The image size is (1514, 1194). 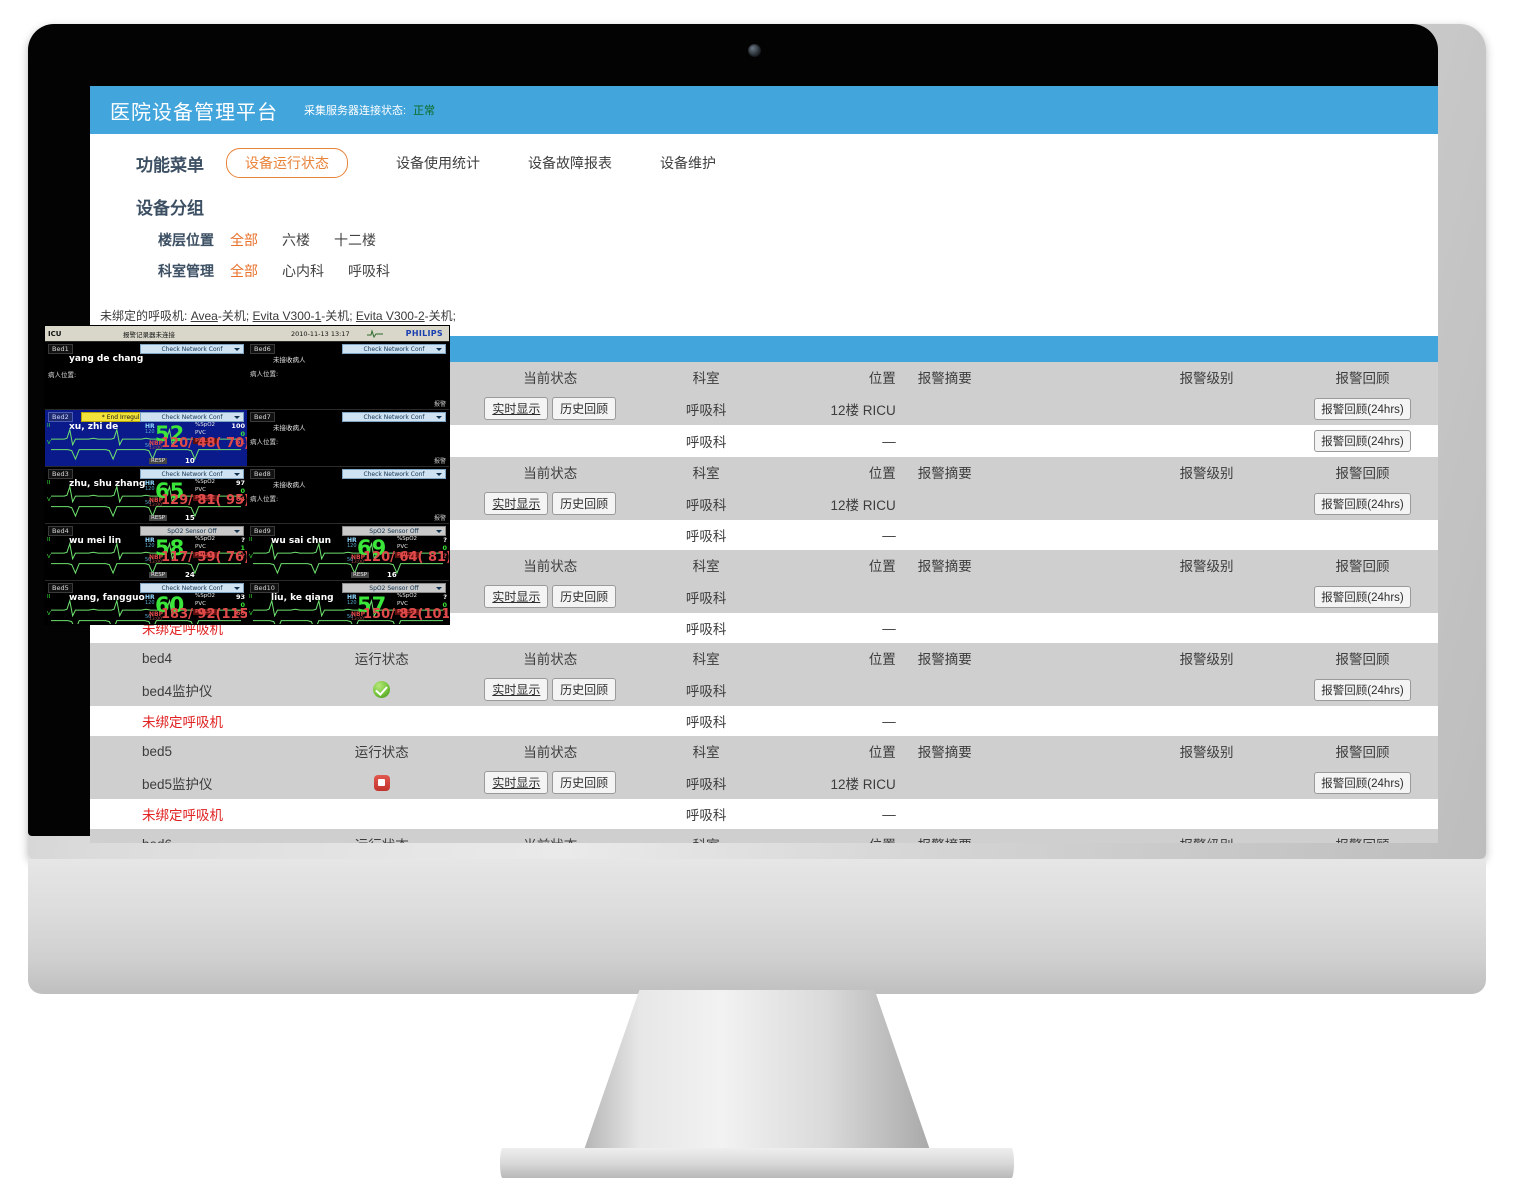 I want to click on monitor-resp-value: 10, so click(x=190, y=461).